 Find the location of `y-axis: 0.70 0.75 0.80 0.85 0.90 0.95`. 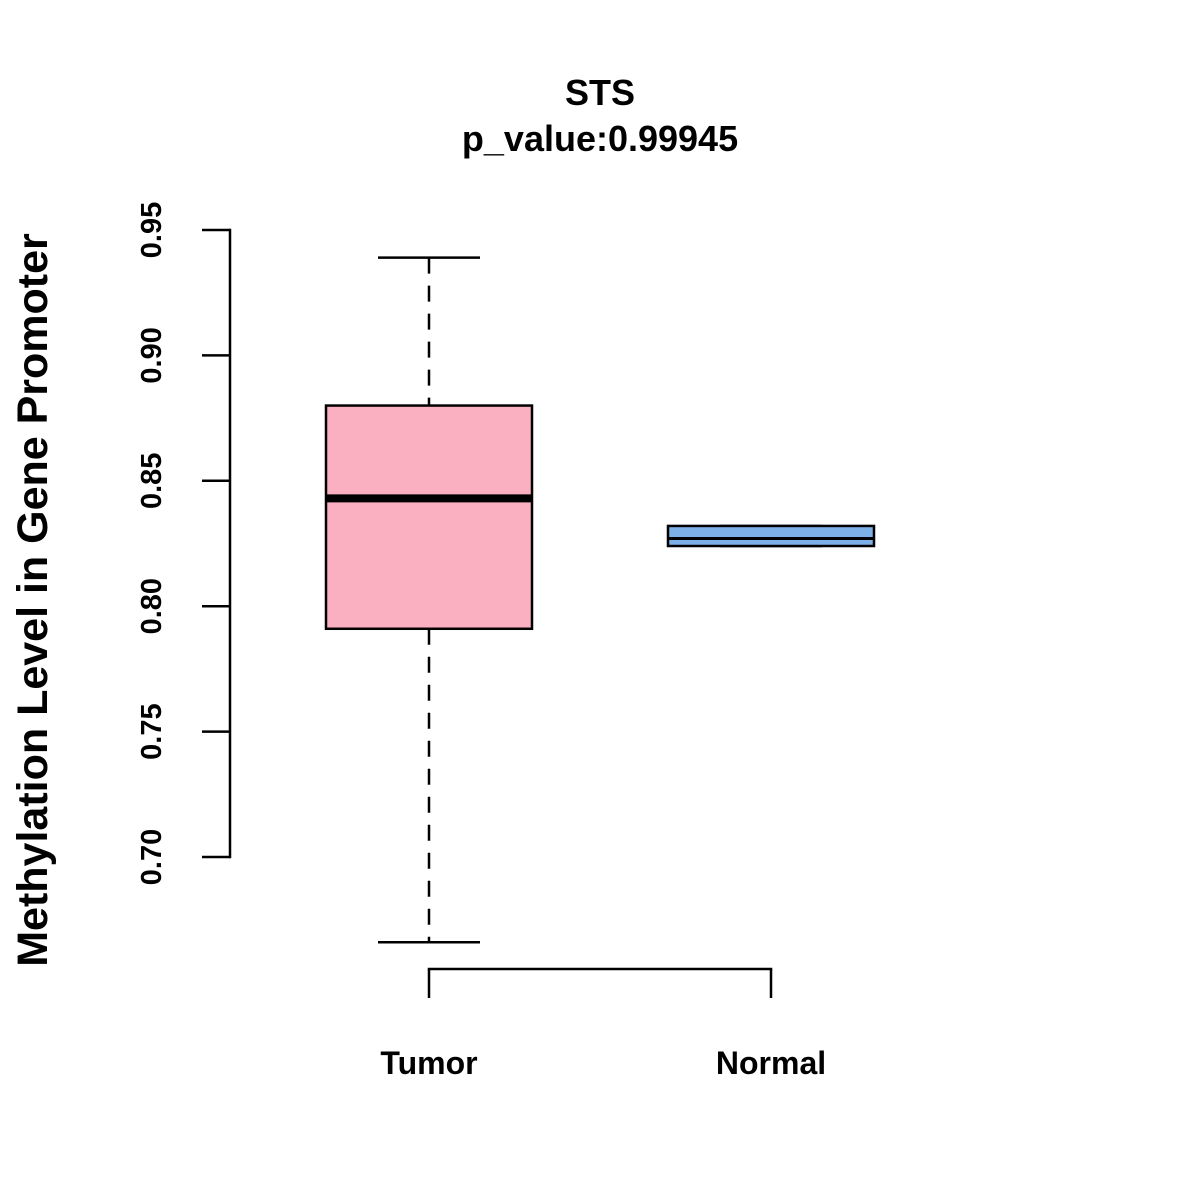

y-axis: 0.70 0.75 0.80 0.85 0.90 0.95 is located at coordinates (184, 543).